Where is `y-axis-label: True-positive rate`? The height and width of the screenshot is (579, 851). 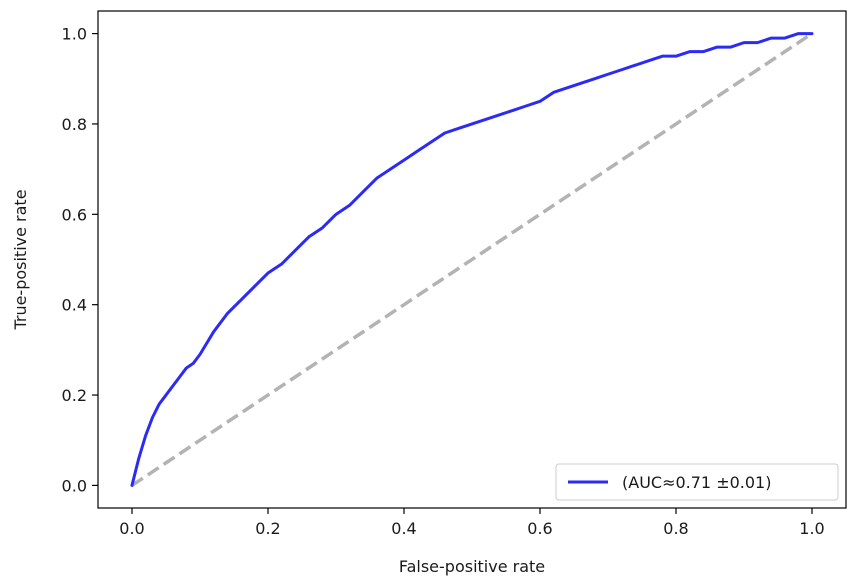 y-axis-label: True-positive rate is located at coordinates (20, 259).